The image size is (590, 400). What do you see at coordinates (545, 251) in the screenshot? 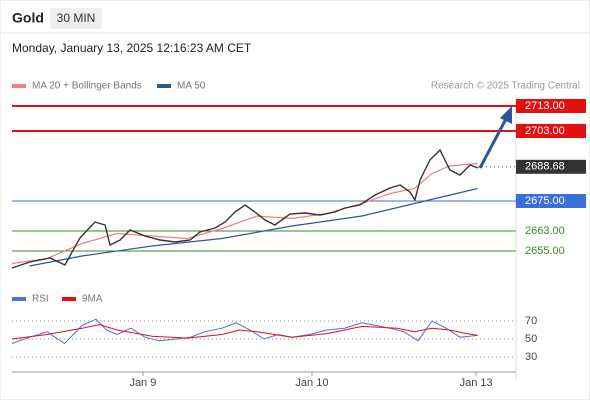
I see `level-label: 2655.00` at bounding box center [545, 251].